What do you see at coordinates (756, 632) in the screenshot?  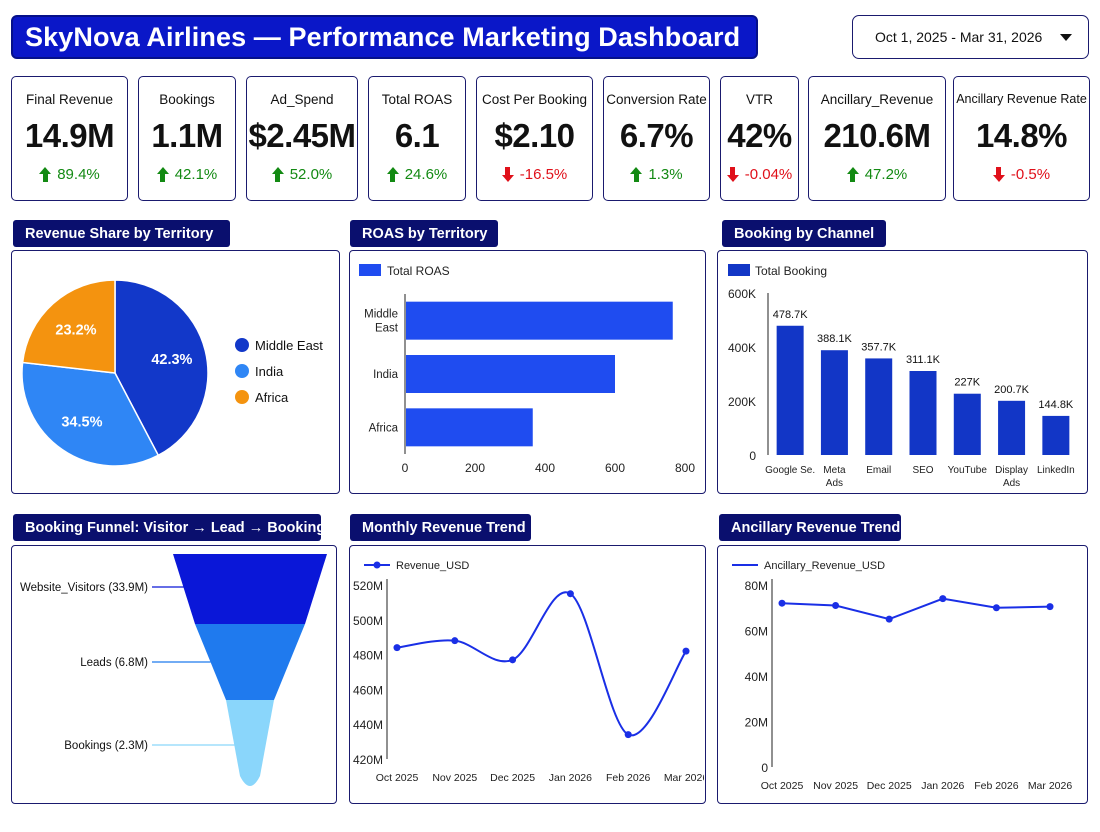 I see `y-tick-label: 60M` at bounding box center [756, 632].